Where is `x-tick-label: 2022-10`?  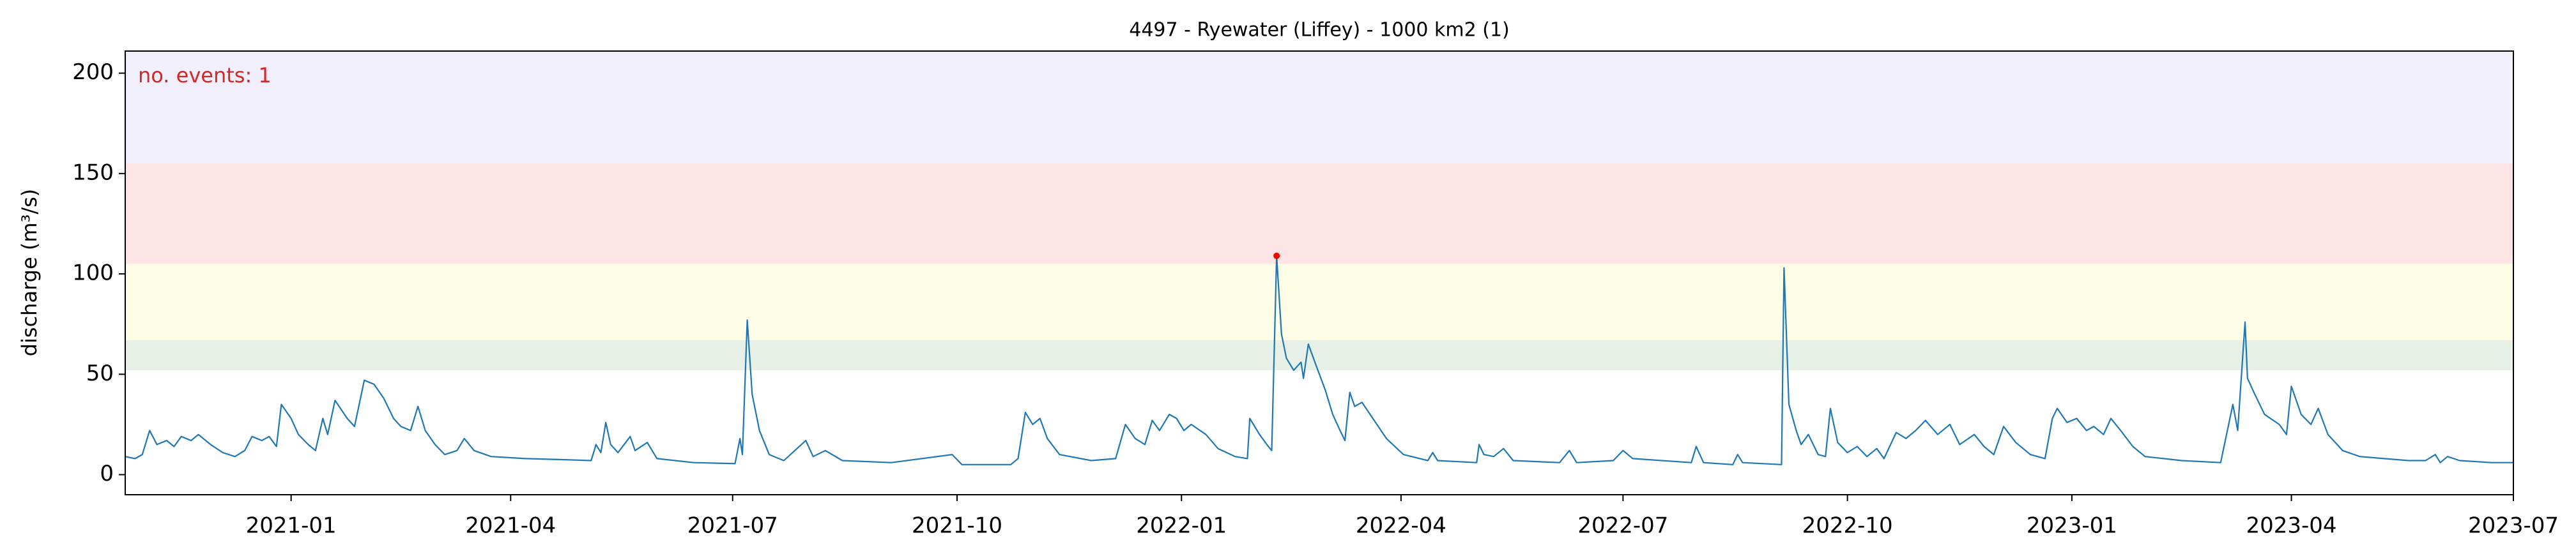 x-tick-label: 2022-10 is located at coordinates (1847, 526).